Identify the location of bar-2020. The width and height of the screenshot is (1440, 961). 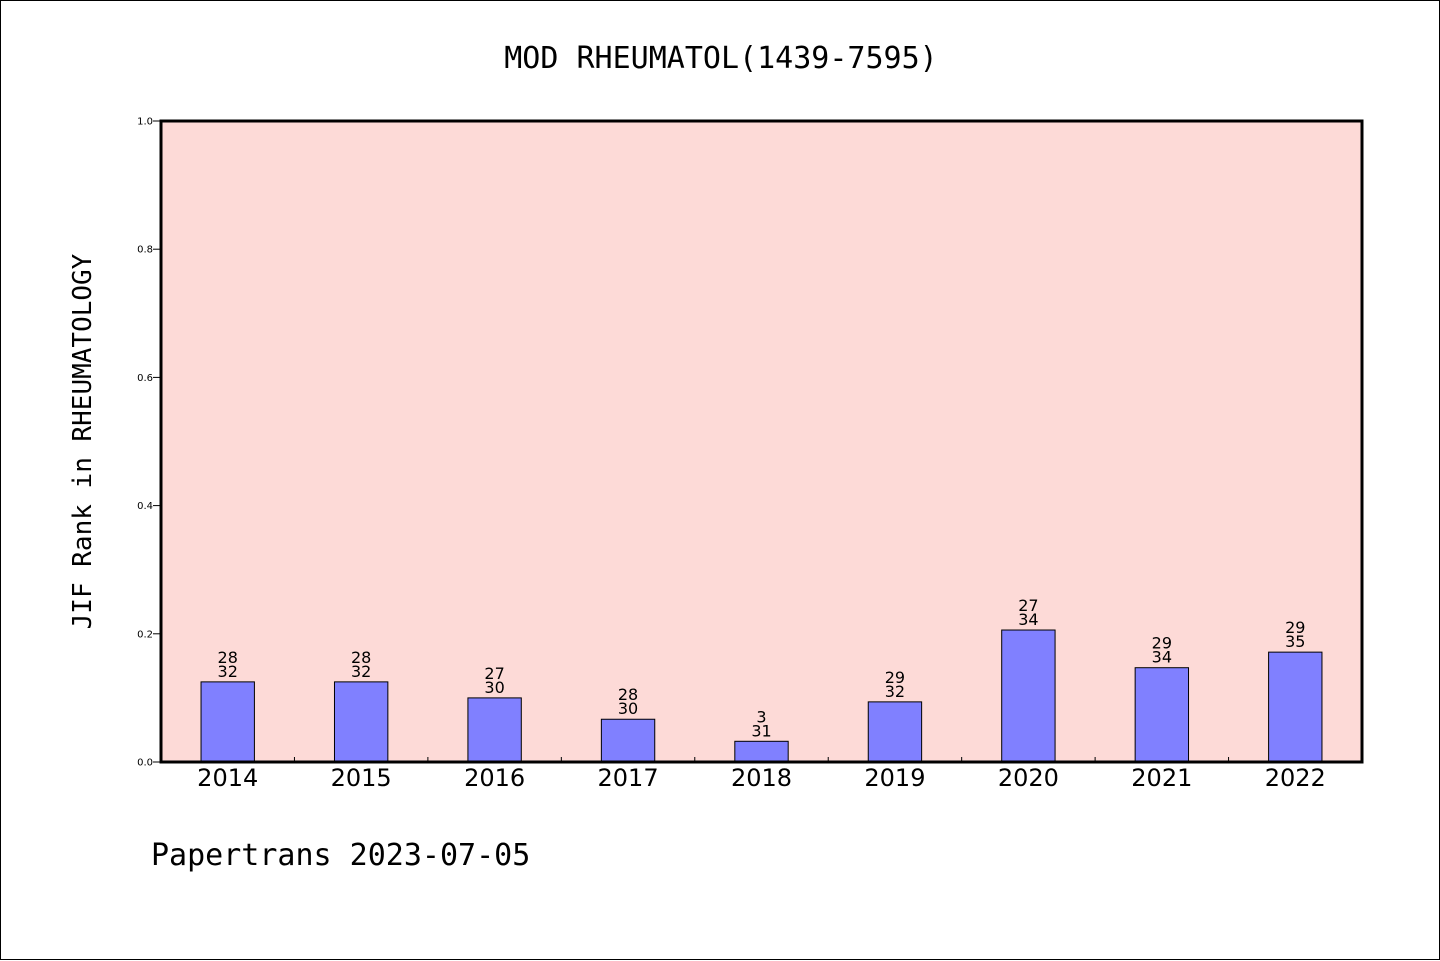
(1028, 696).